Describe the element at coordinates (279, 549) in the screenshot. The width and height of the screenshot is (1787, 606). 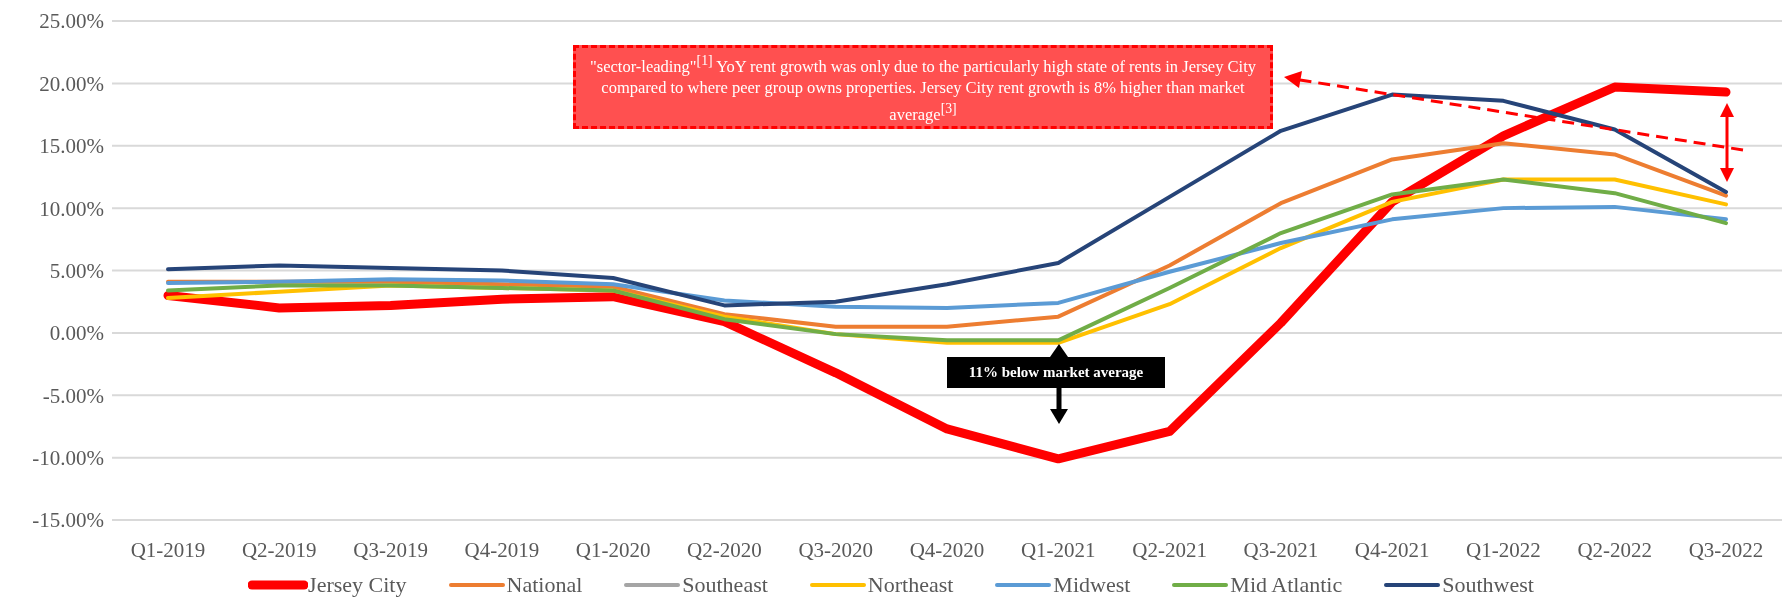
I see `x-tick-label: Q2-2019` at that location.